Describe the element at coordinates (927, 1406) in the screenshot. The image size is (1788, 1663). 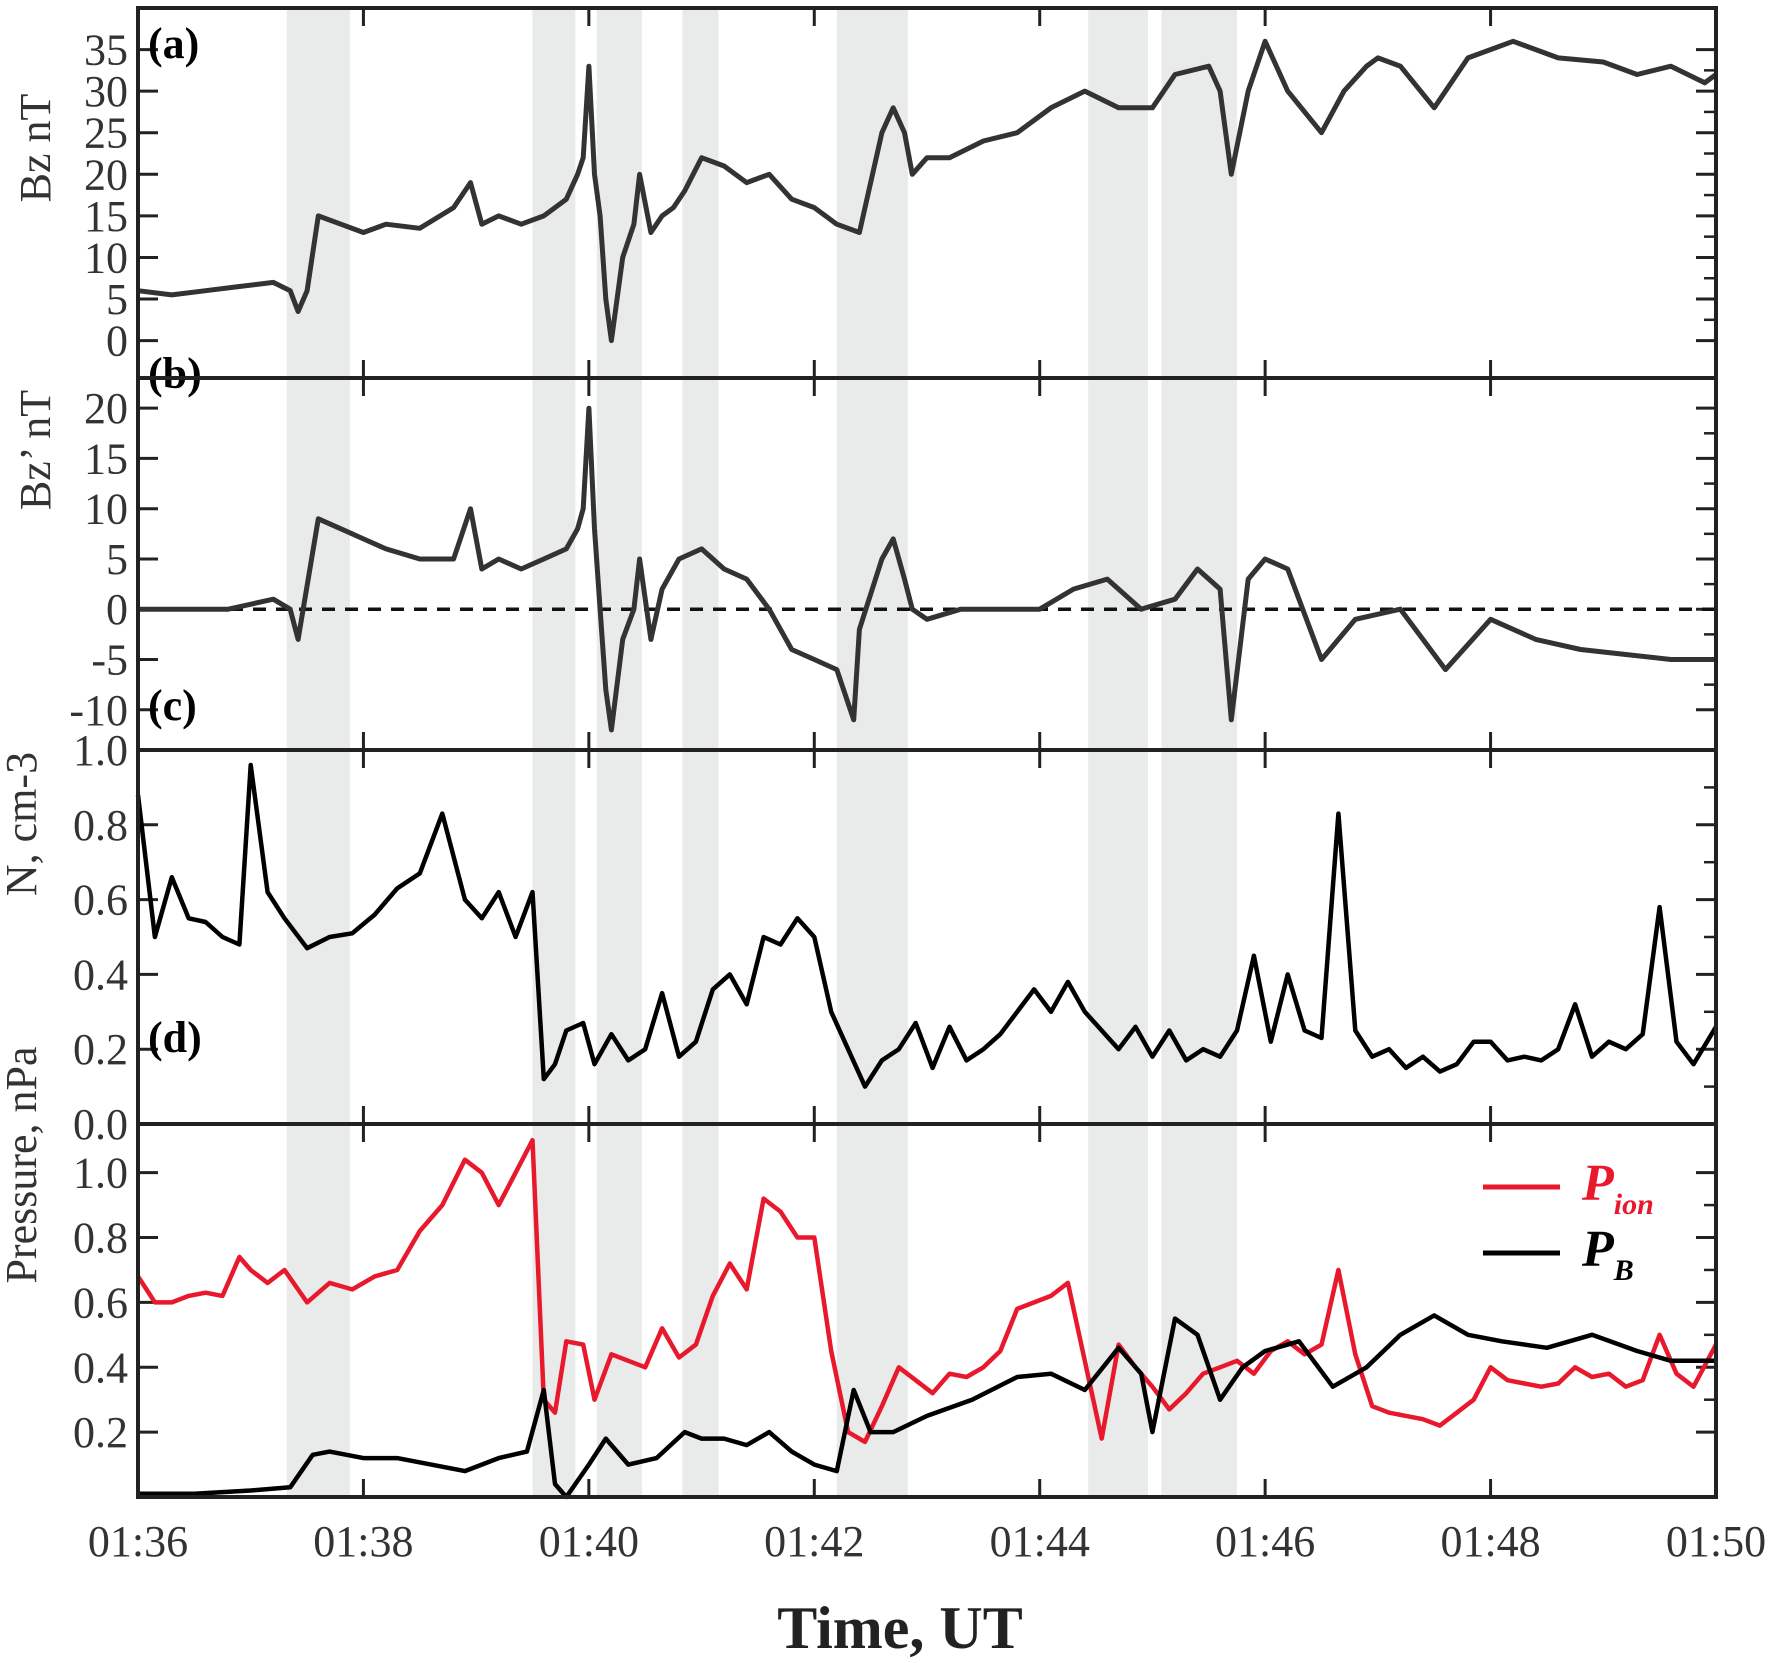
I see `panel-d-pb-line` at that location.